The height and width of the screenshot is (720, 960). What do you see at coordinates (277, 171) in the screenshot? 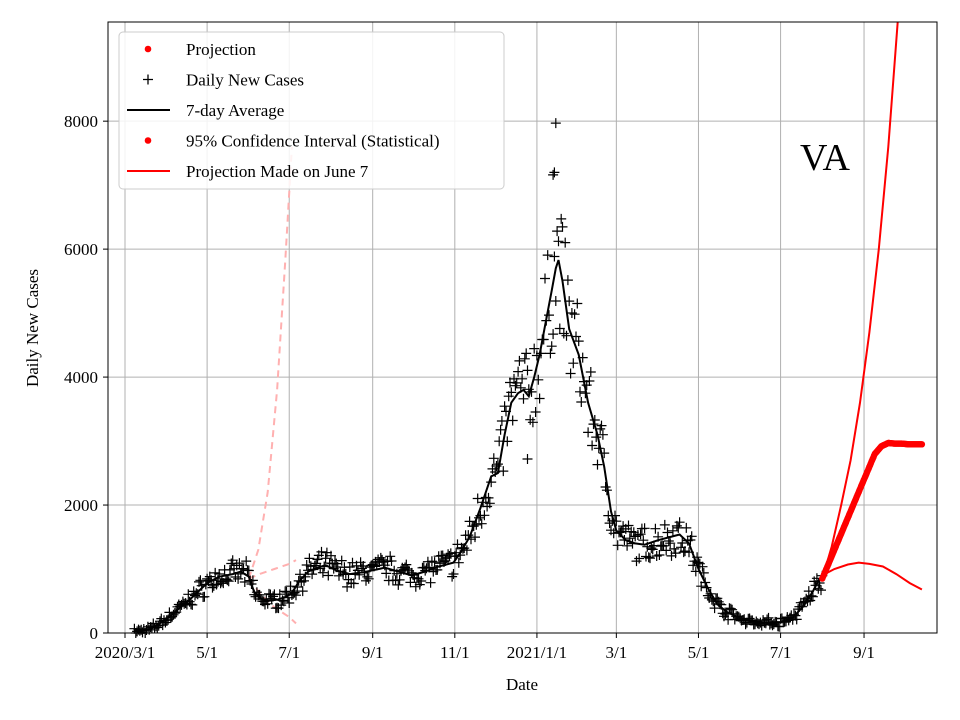
I see `legend-label: Projection Made on June 7` at bounding box center [277, 171].